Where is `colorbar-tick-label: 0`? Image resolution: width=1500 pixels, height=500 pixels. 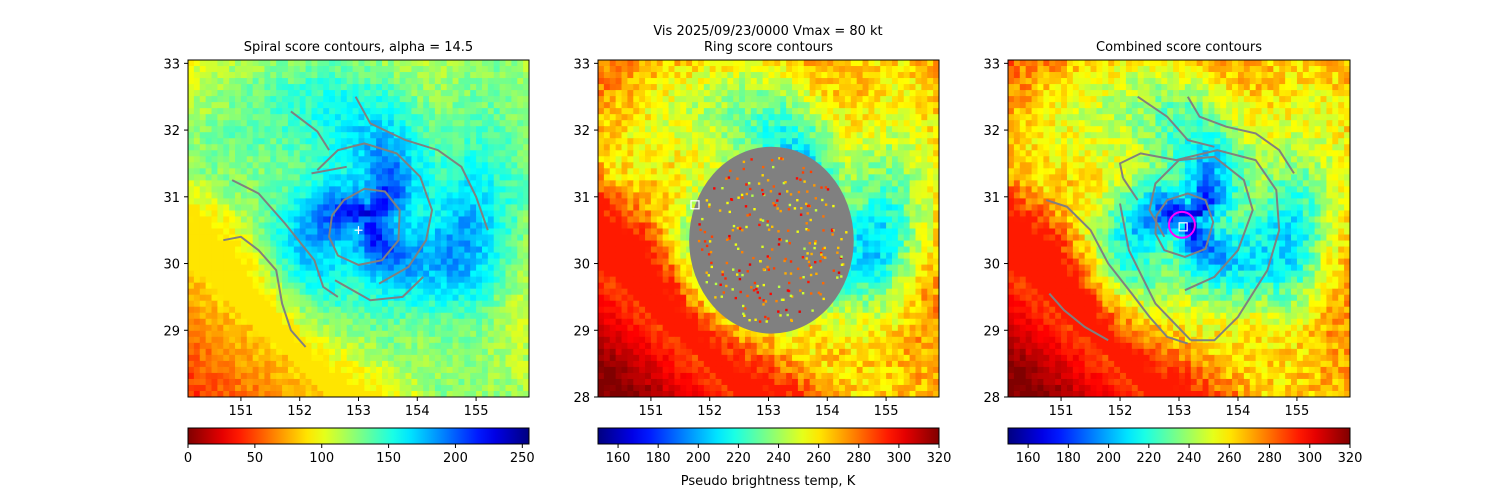
colorbar-tick-label: 0 is located at coordinates (188, 458).